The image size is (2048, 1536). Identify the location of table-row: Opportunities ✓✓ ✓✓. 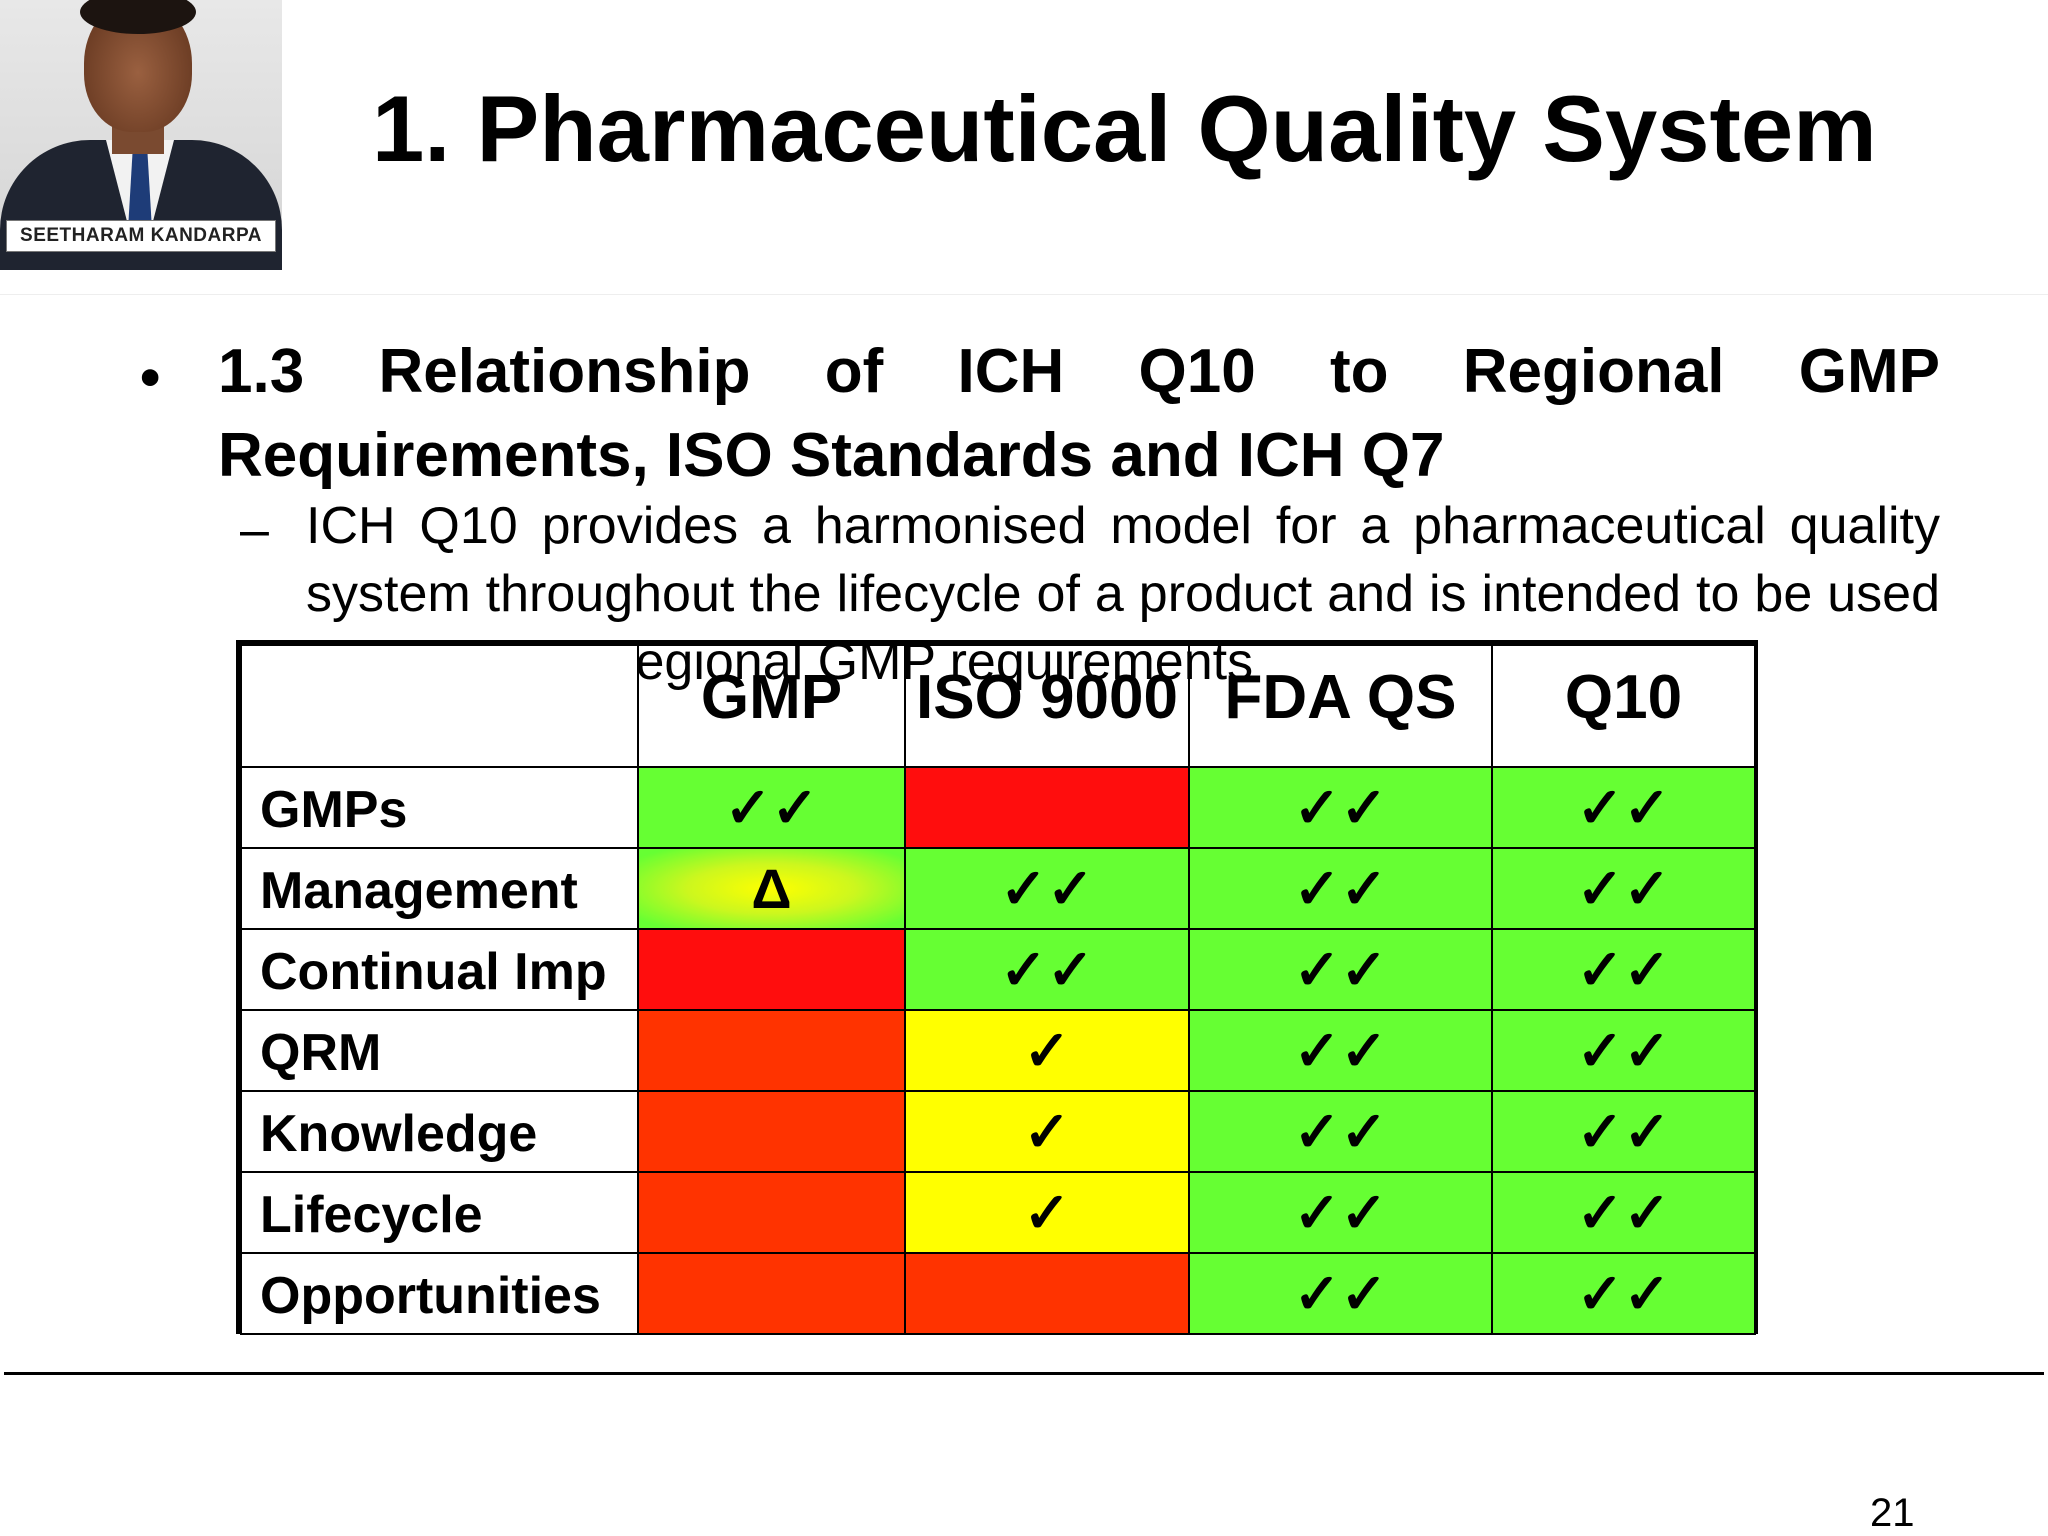
(998, 1293).